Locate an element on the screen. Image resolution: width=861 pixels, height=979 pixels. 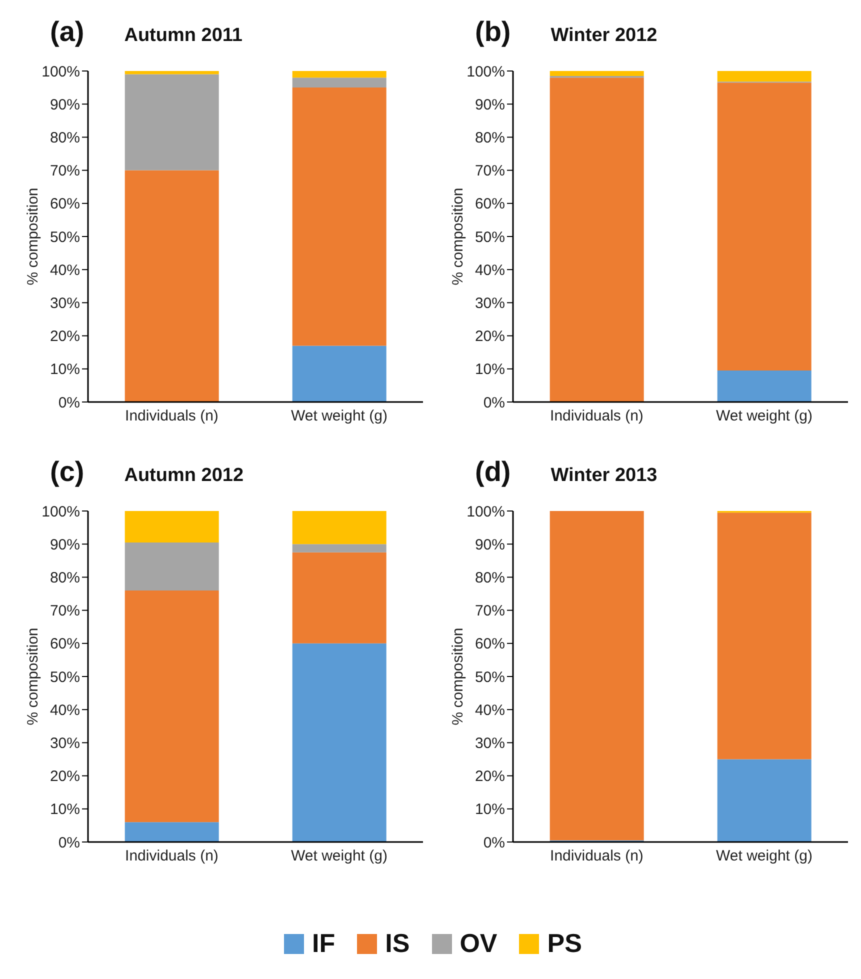
chart-title: Winter 2013 is located at coordinates (604, 476).